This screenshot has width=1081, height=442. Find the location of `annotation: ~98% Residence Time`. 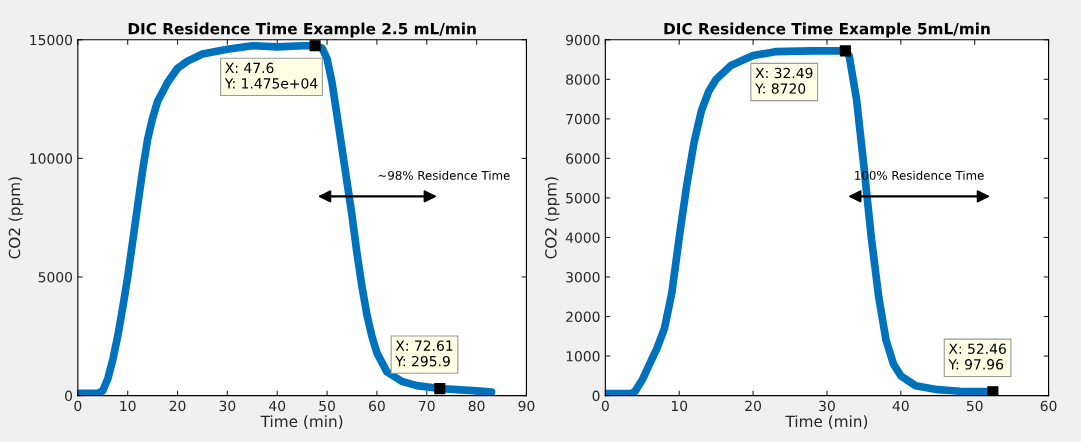

annotation: ~98% Residence Time is located at coordinates (444, 175).